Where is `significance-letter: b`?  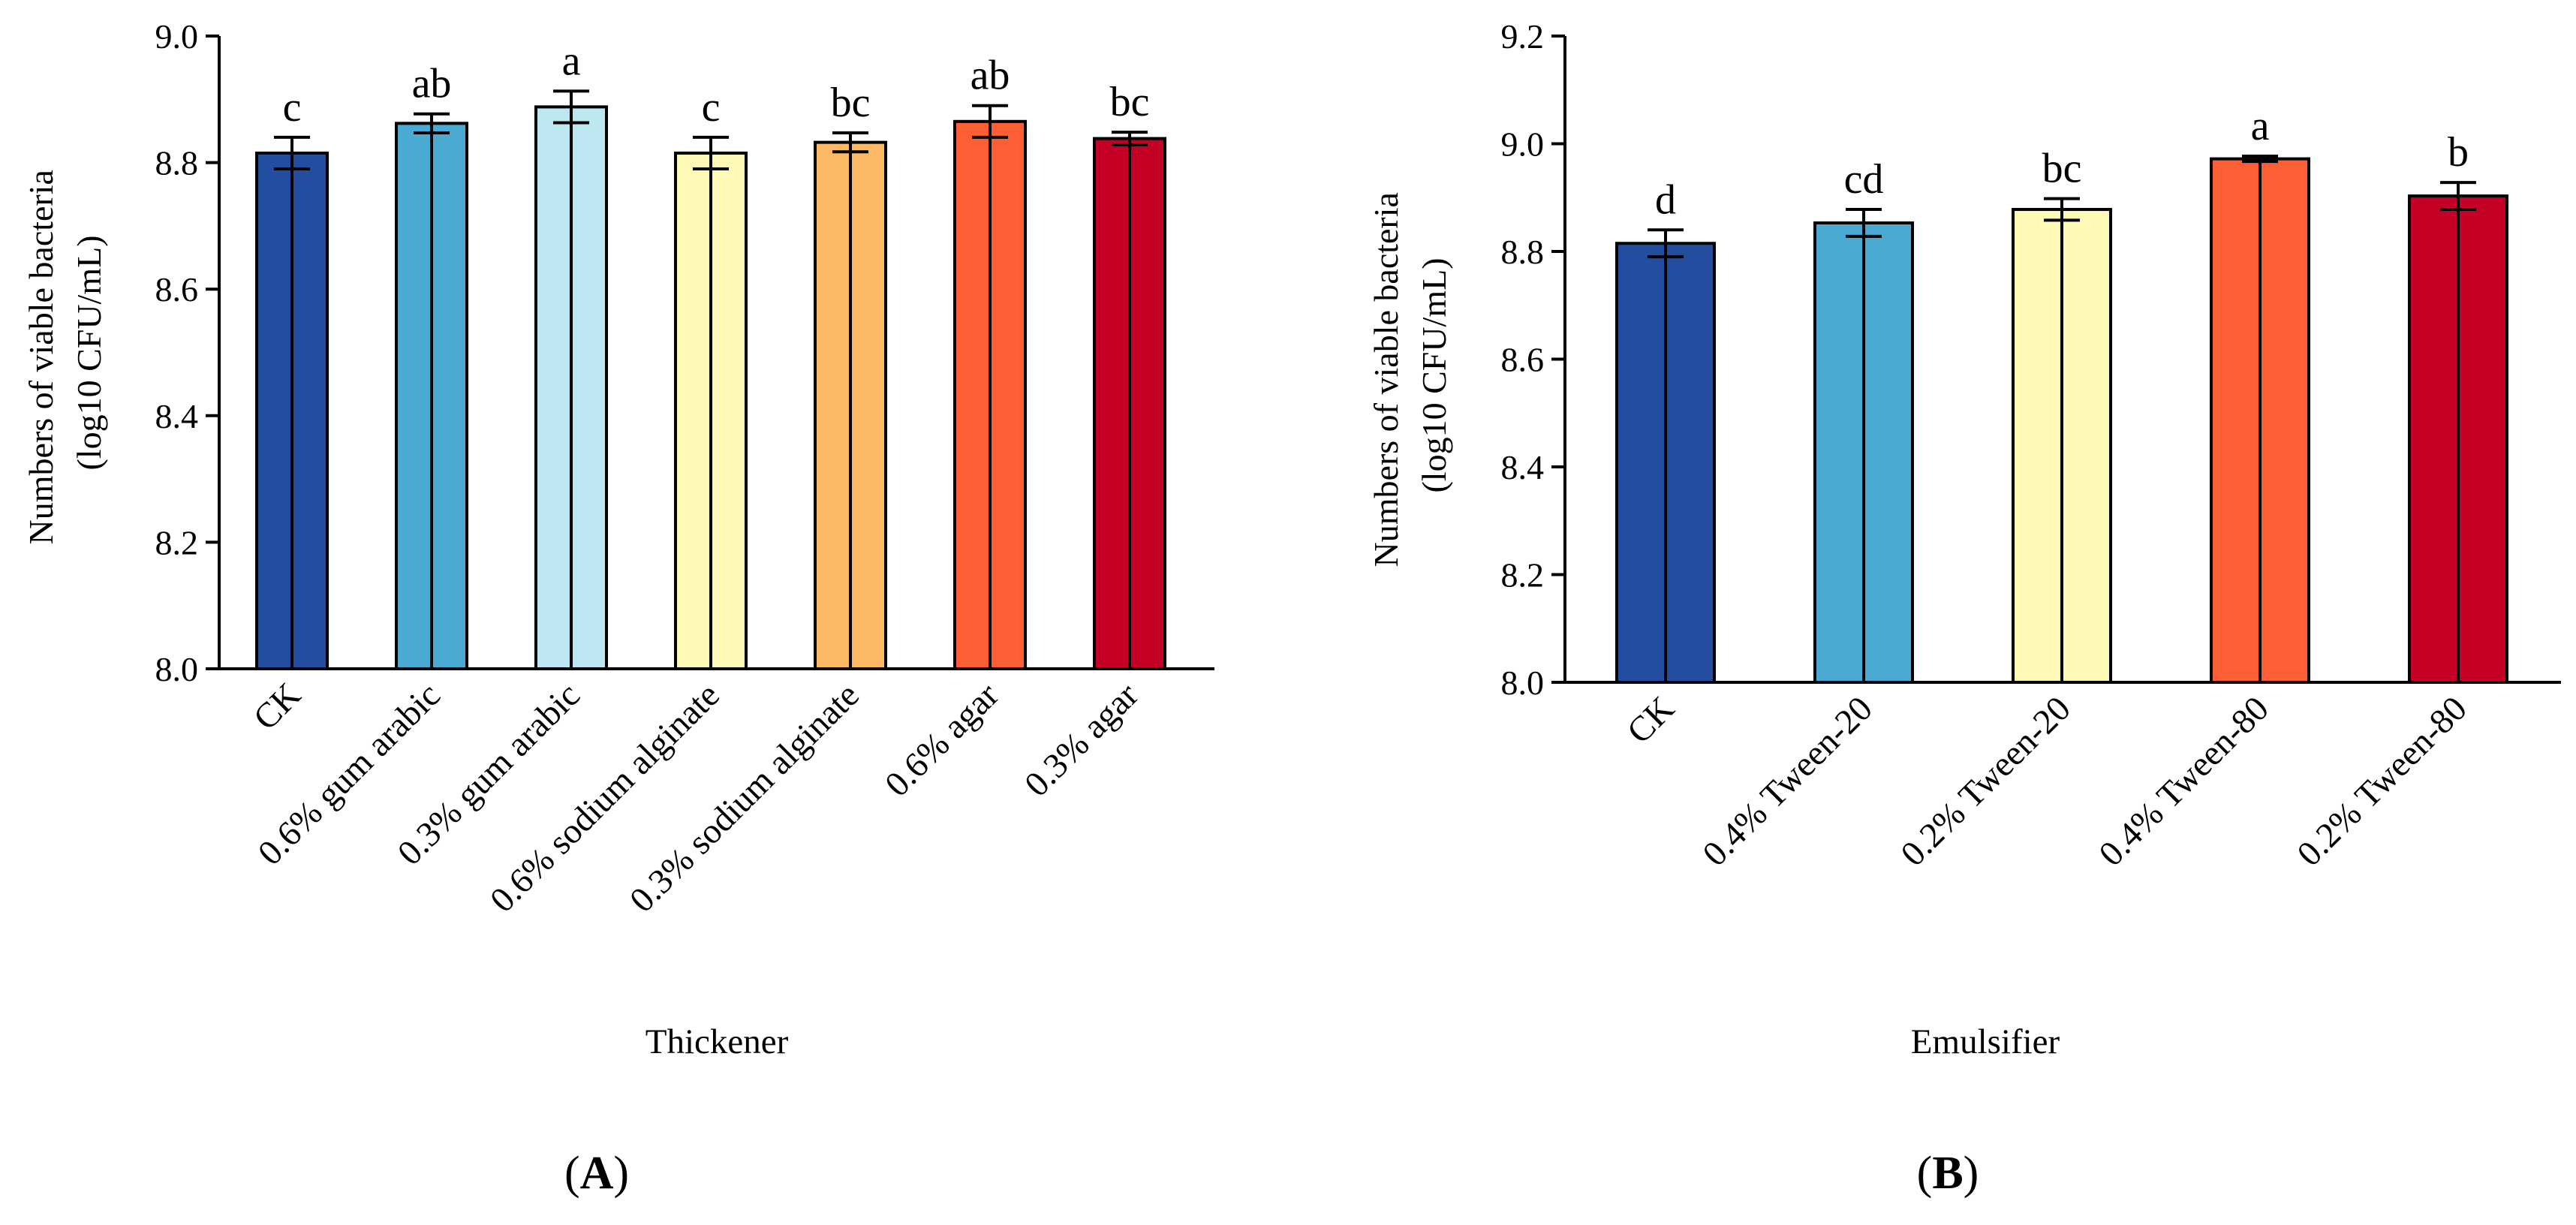
significance-letter: b is located at coordinates (2458, 152).